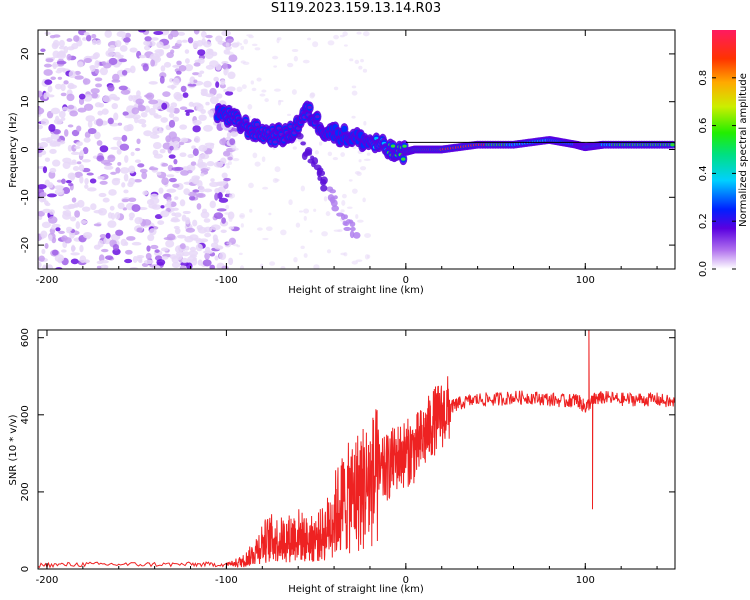 Image resolution: width=750 pixels, height=600 pixels. What do you see at coordinates (320, 170) in the screenshot?
I see `heatmap-tail-cell` at bounding box center [320, 170].